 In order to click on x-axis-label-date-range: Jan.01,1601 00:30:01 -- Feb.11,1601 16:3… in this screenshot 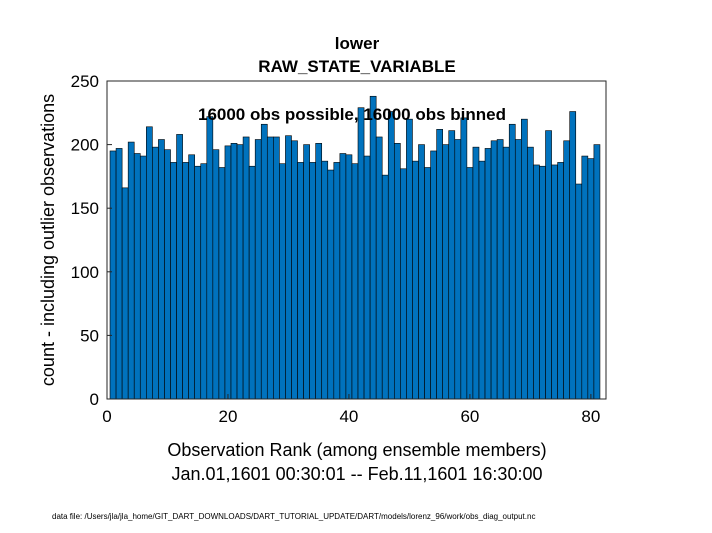, I will do `click(357, 474)`.